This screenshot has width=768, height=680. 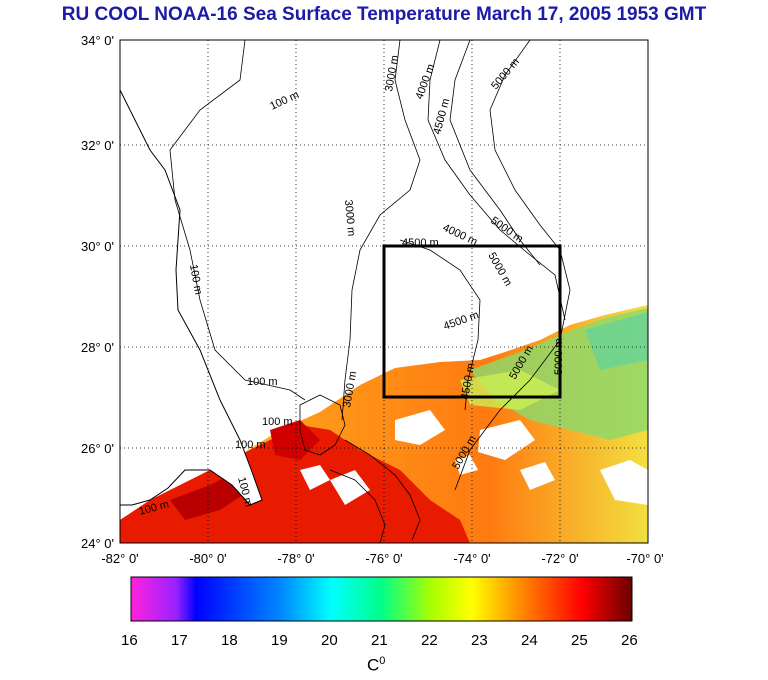 What do you see at coordinates (97, 246) in the screenshot?
I see `lat-label: 30° 0'` at bounding box center [97, 246].